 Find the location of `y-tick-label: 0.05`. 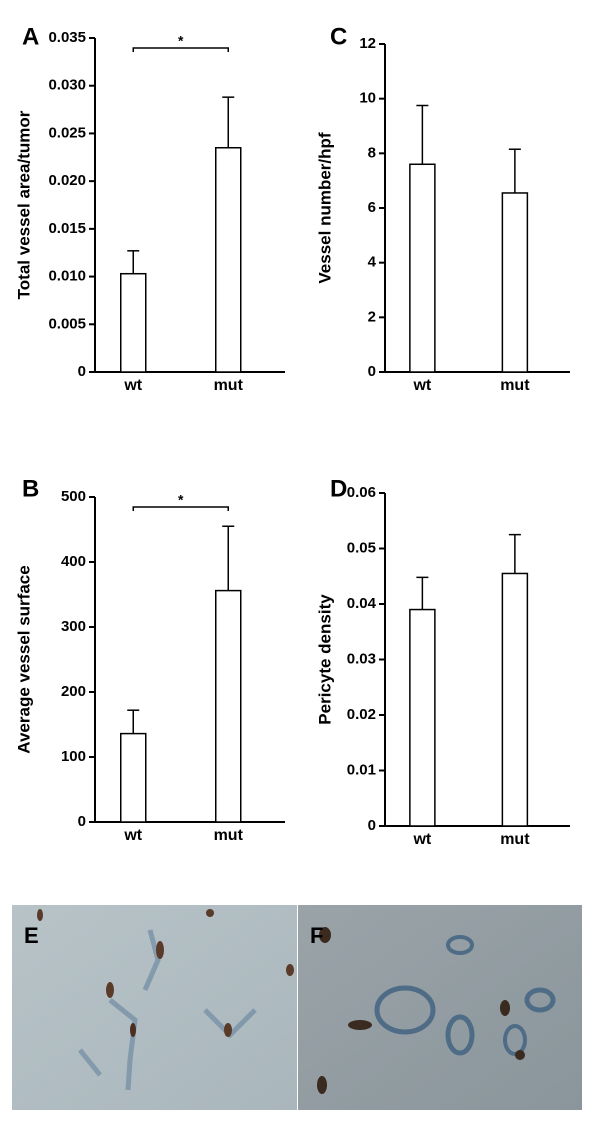

y-tick-label: 0.05 is located at coordinates (361, 547).